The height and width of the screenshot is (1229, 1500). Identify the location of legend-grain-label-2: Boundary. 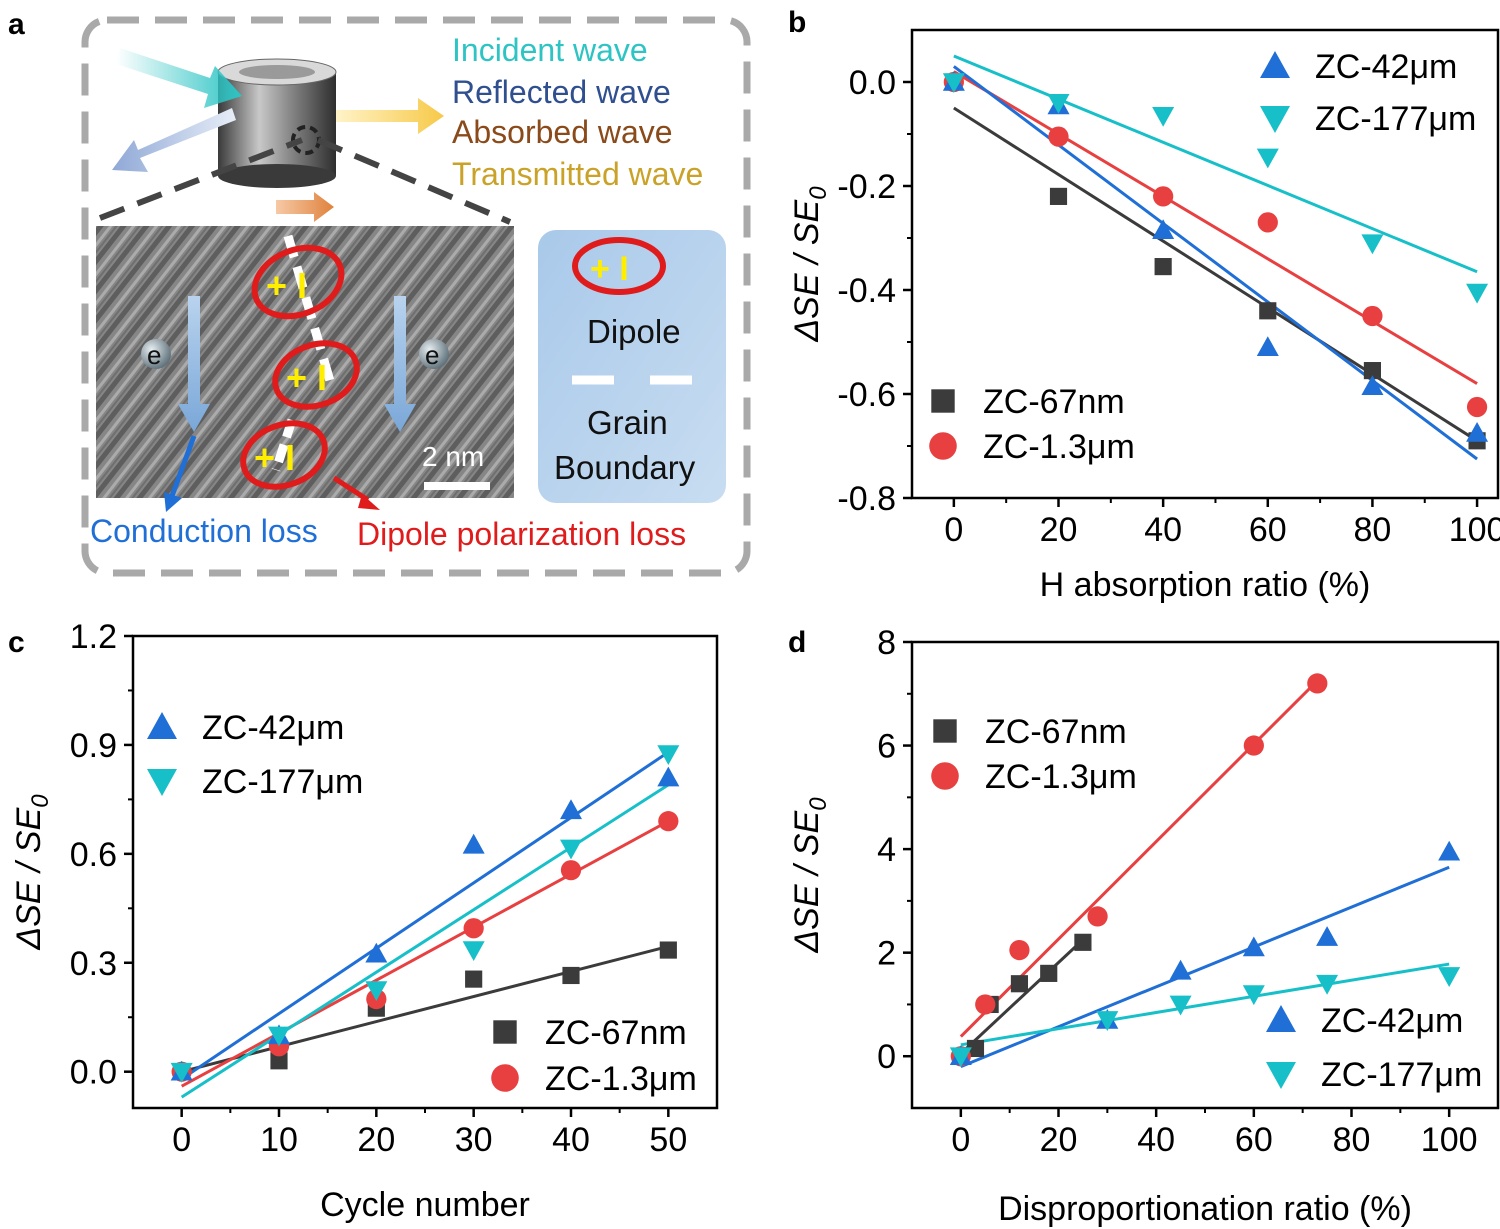
(625, 467).